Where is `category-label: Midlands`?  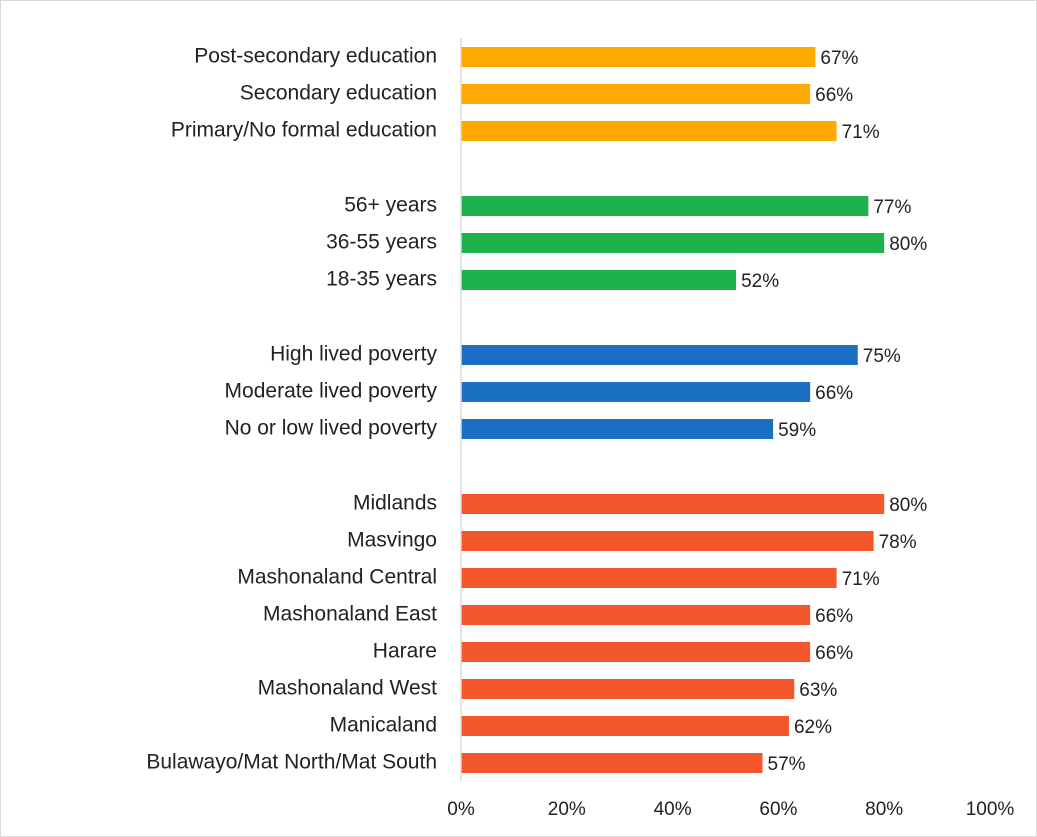 category-label: Midlands is located at coordinates (395, 503).